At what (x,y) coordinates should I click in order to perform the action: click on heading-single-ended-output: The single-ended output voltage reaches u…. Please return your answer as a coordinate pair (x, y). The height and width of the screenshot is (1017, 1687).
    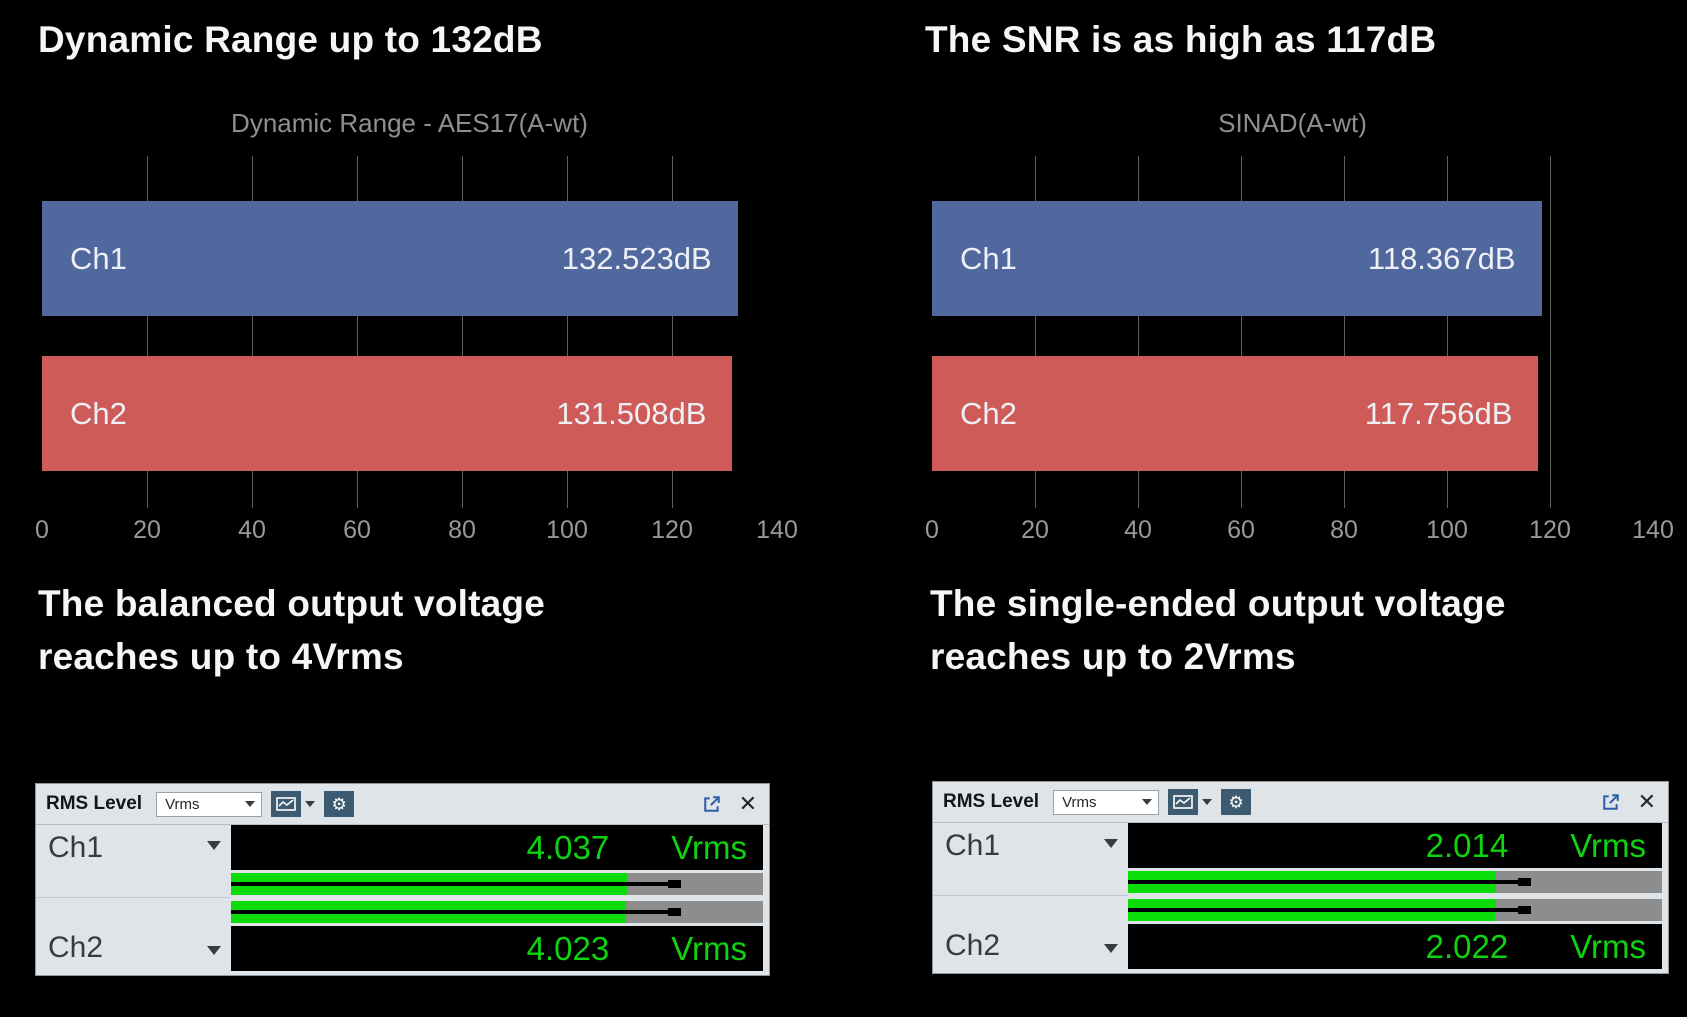
    Looking at the image, I should click on (1218, 630).